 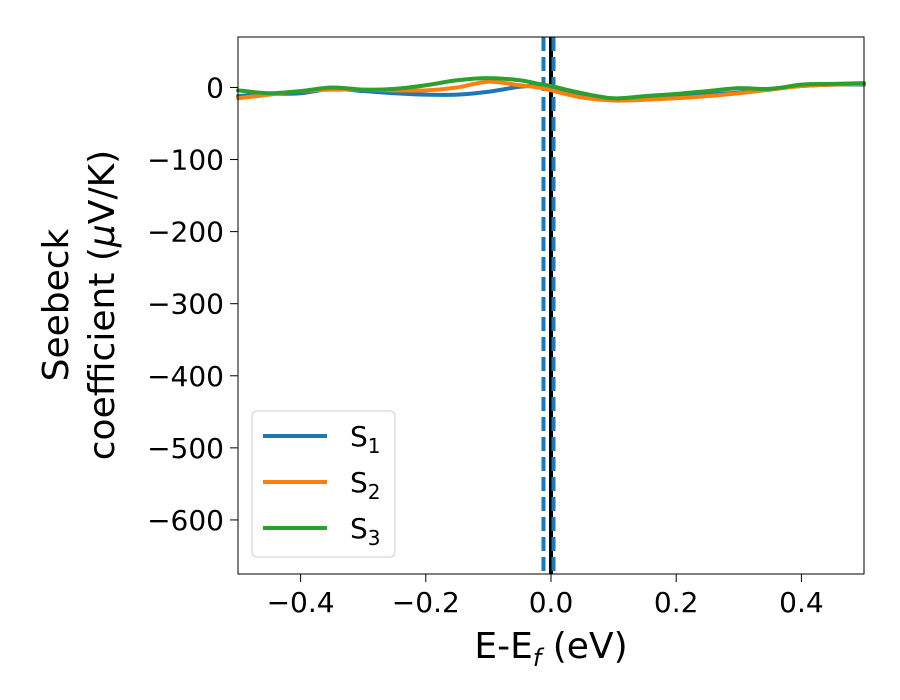 I want to click on y-axis-label-line2: coefficient (μV/K), so click(x=102, y=305).